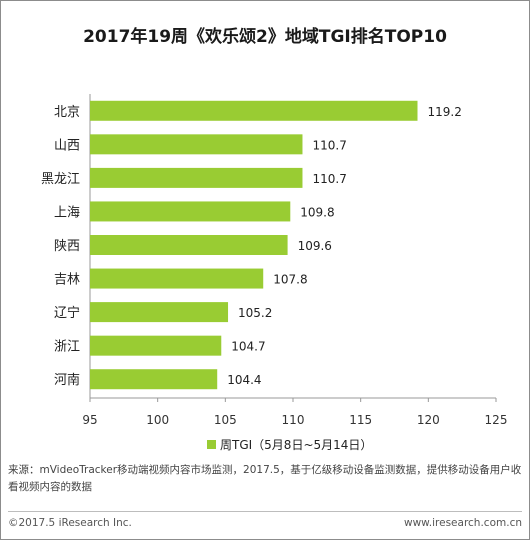 This screenshot has width=530, height=540. I want to click on value-label: 104.4, so click(244, 380).